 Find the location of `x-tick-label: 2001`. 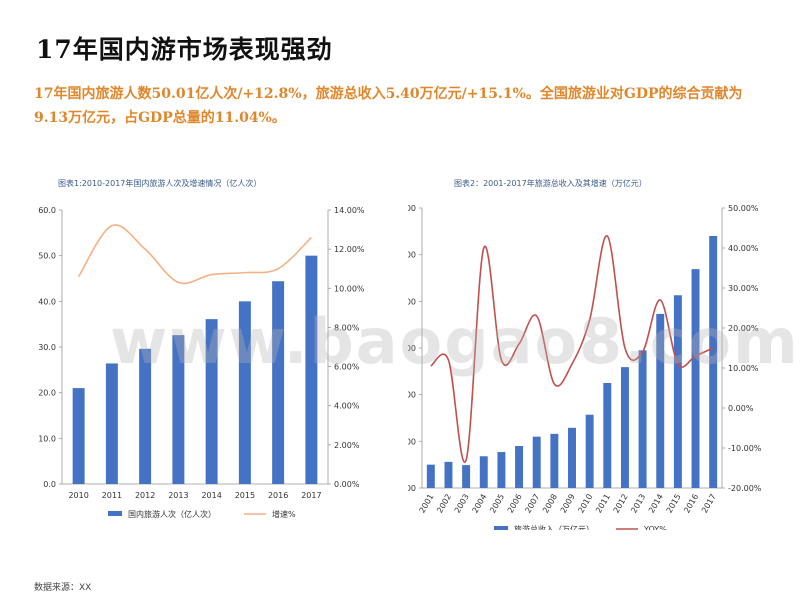

x-tick-label: 2001 is located at coordinates (427, 504).